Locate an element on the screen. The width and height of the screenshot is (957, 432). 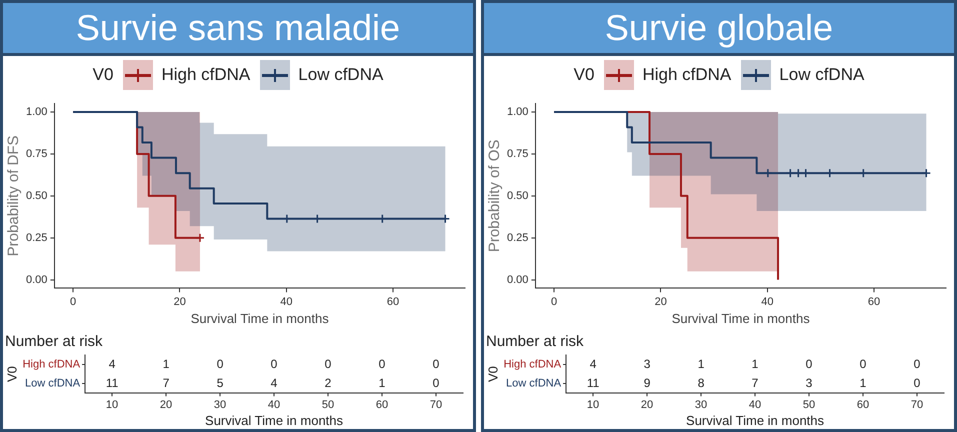
y-axis-title: Probability of DFS is located at coordinates (13, 195).